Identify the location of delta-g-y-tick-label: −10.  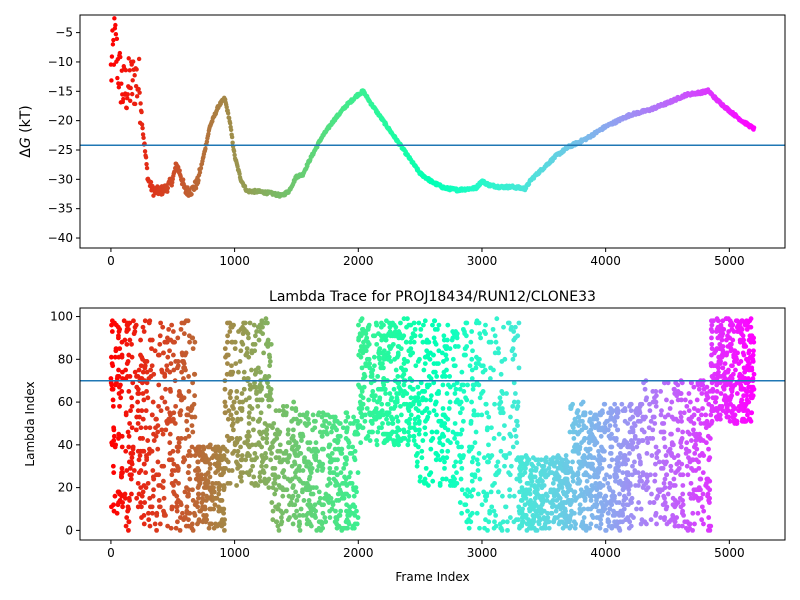
(60, 62).